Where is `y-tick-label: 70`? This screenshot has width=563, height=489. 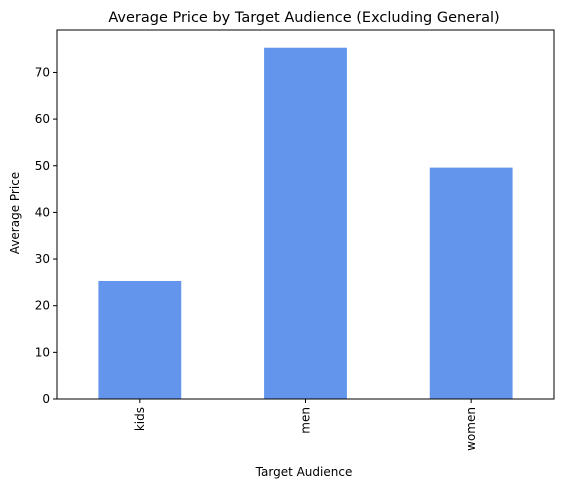 y-tick-label: 70 is located at coordinates (42, 72).